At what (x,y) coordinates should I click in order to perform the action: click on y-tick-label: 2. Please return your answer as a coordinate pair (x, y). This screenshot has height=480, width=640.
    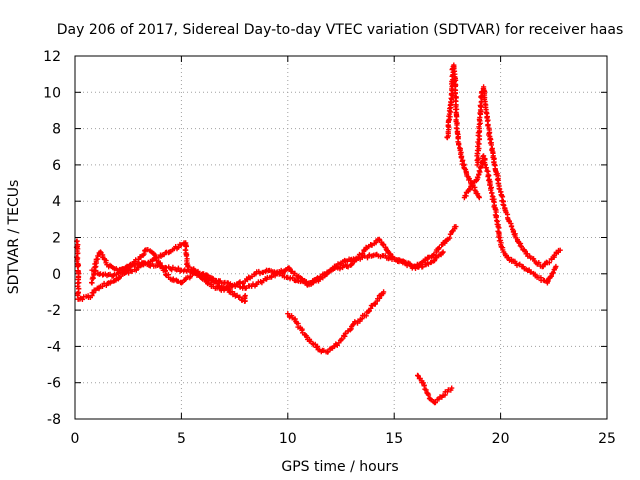
    Looking at the image, I should click on (56, 239).